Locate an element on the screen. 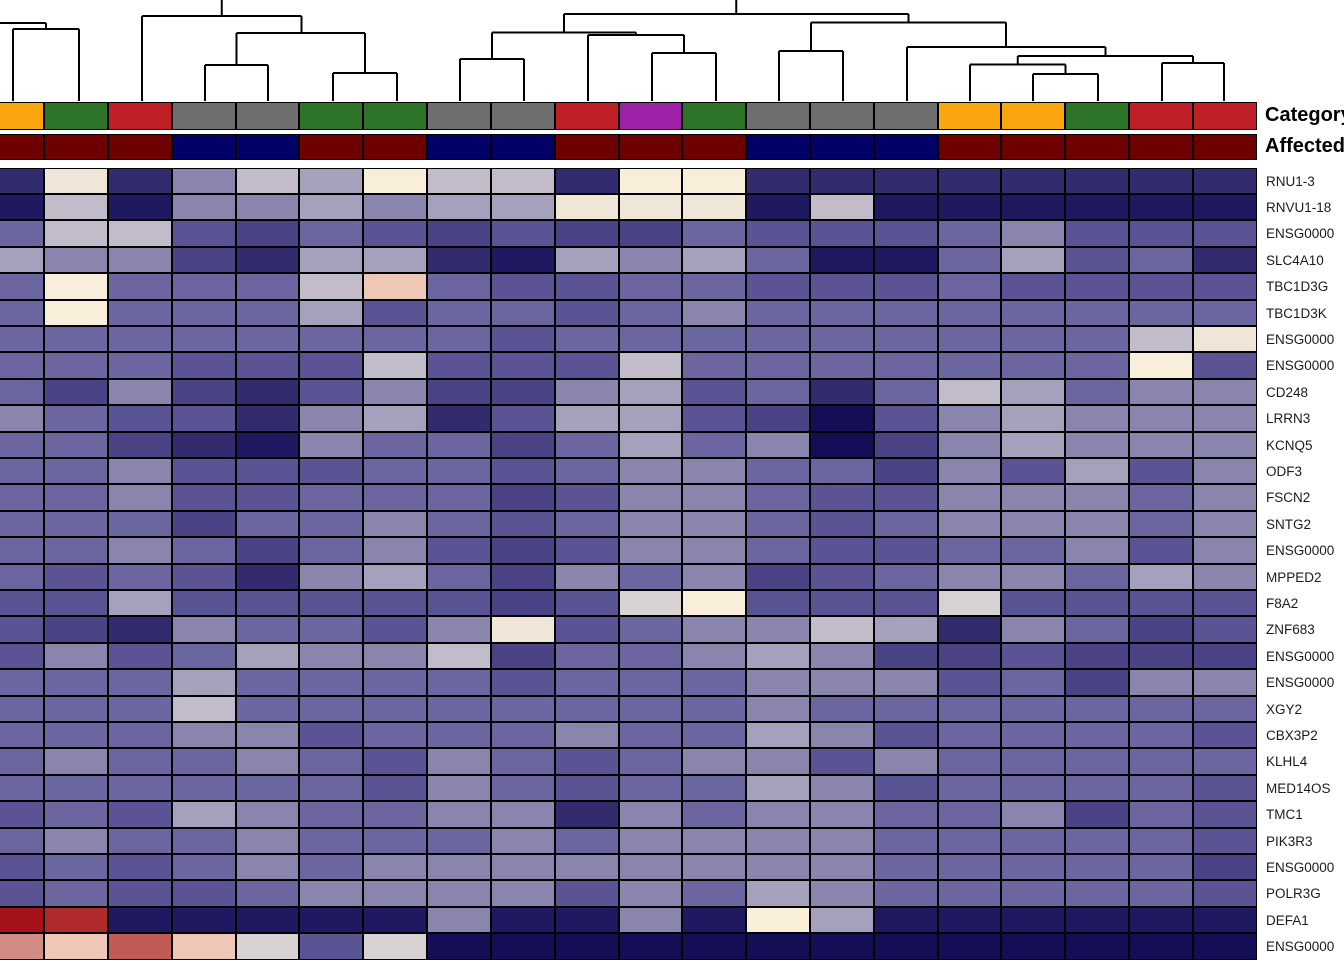 The width and height of the screenshot is (1344, 960). affected-annotation-cell is located at coordinates (267, 147).